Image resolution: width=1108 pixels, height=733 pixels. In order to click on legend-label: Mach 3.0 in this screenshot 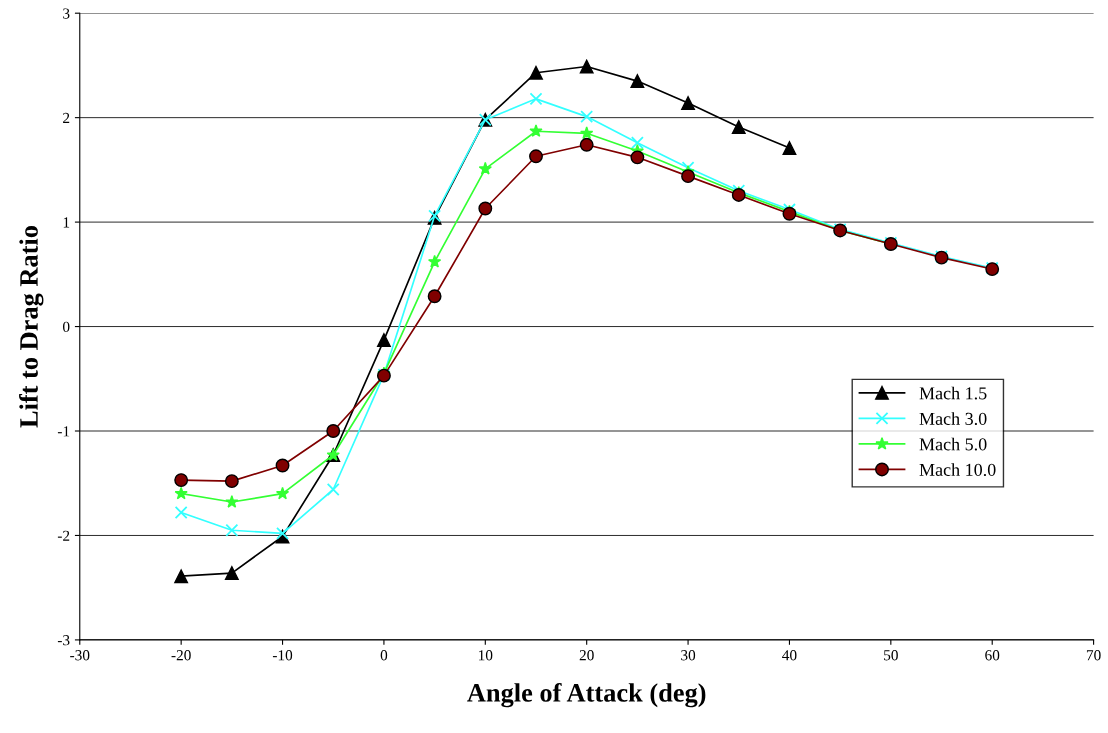, I will do `click(953, 418)`.